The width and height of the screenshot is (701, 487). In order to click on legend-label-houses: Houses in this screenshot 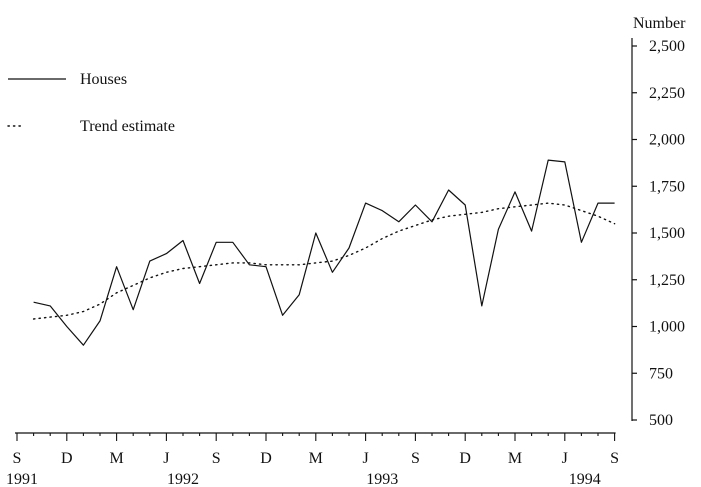, I will do `click(103, 79)`.